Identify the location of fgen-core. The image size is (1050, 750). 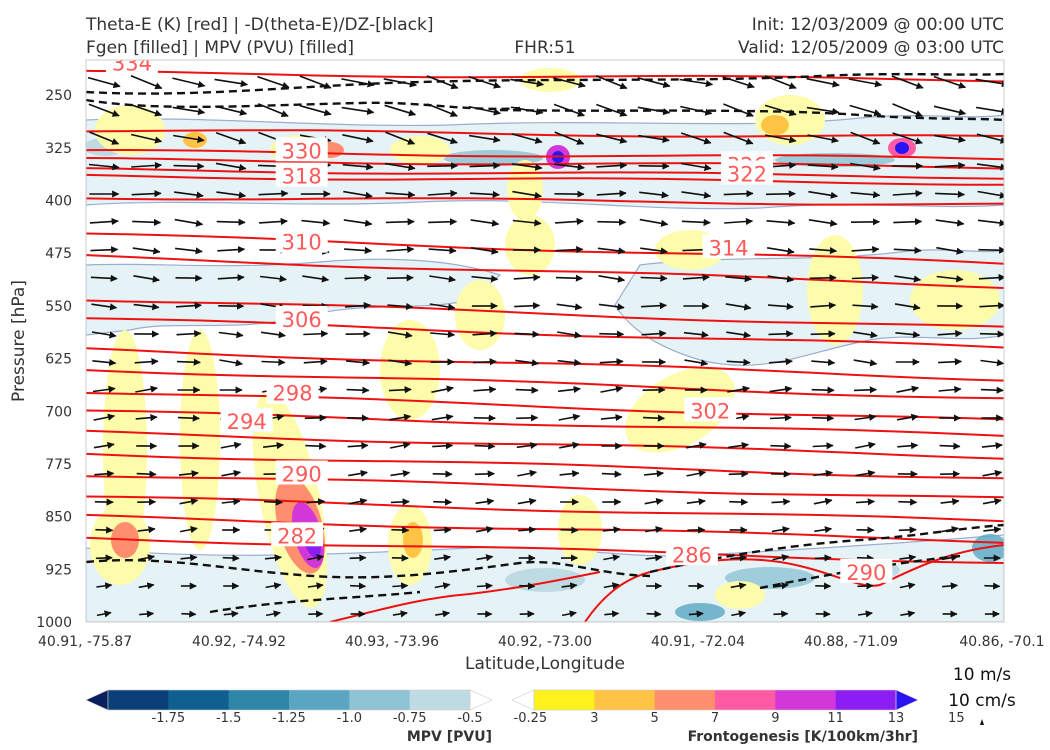
(775, 125).